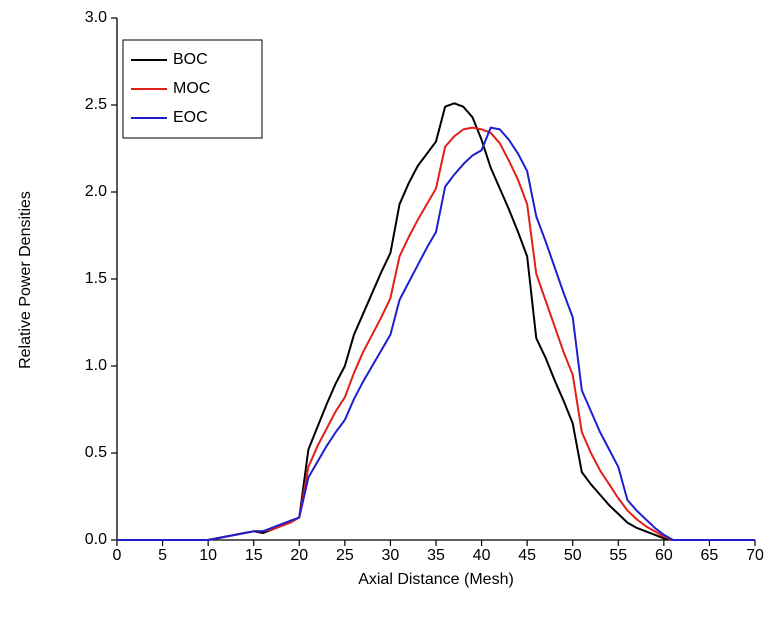 This screenshot has width=769, height=624. What do you see at coordinates (208, 555) in the screenshot?
I see `x-tick-label: 10` at bounding box center [208, 555].